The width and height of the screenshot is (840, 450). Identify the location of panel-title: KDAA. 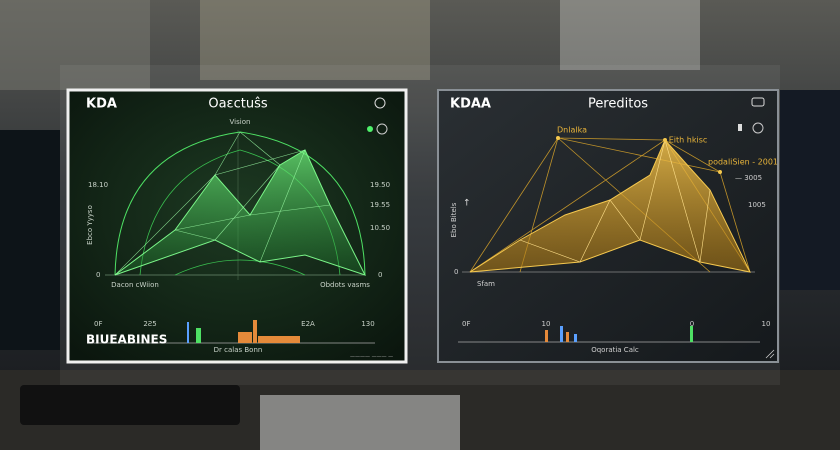
(470, 104).